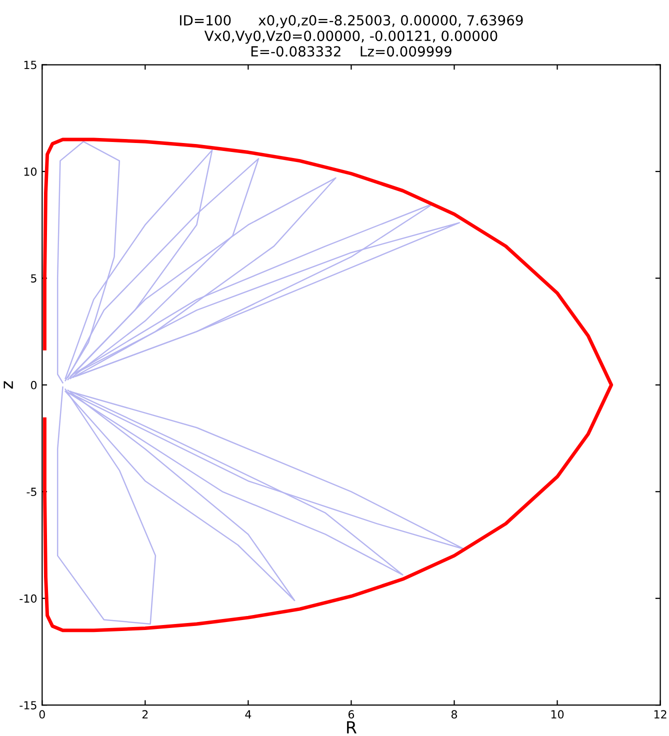  Describe the element at coordinates (28, 598) in the screenshot. I see `y-tick-label: -10` at that location.